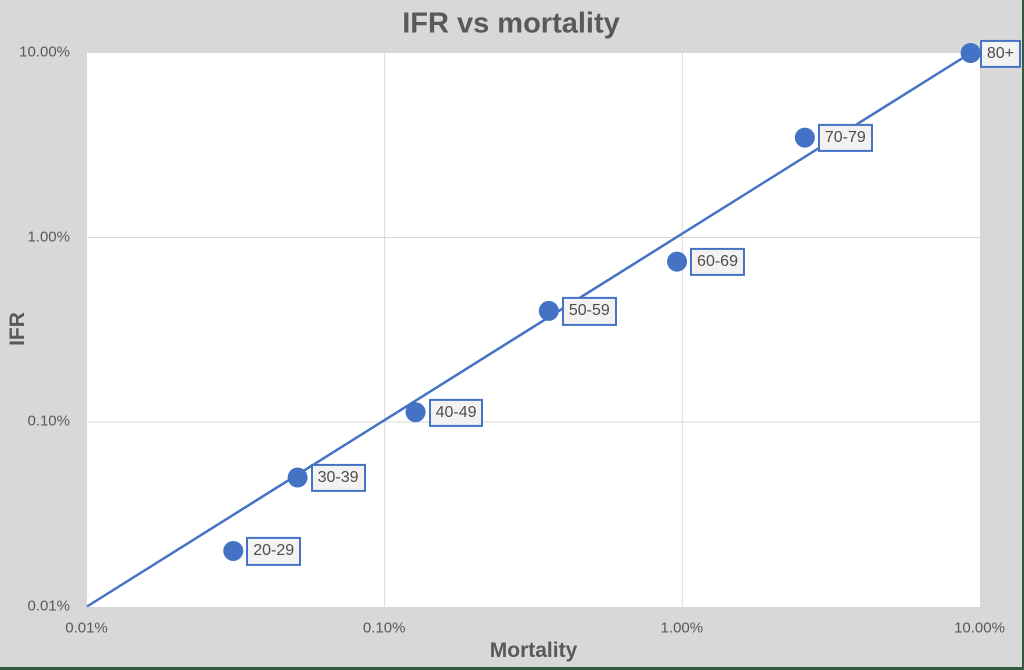 The width and height of the screenshot is (1024, 670). What do you see at coordinates (845, 138) in the screenshot?
I see `point-label-70-79: 70-79` at bounding box center [845, 138].